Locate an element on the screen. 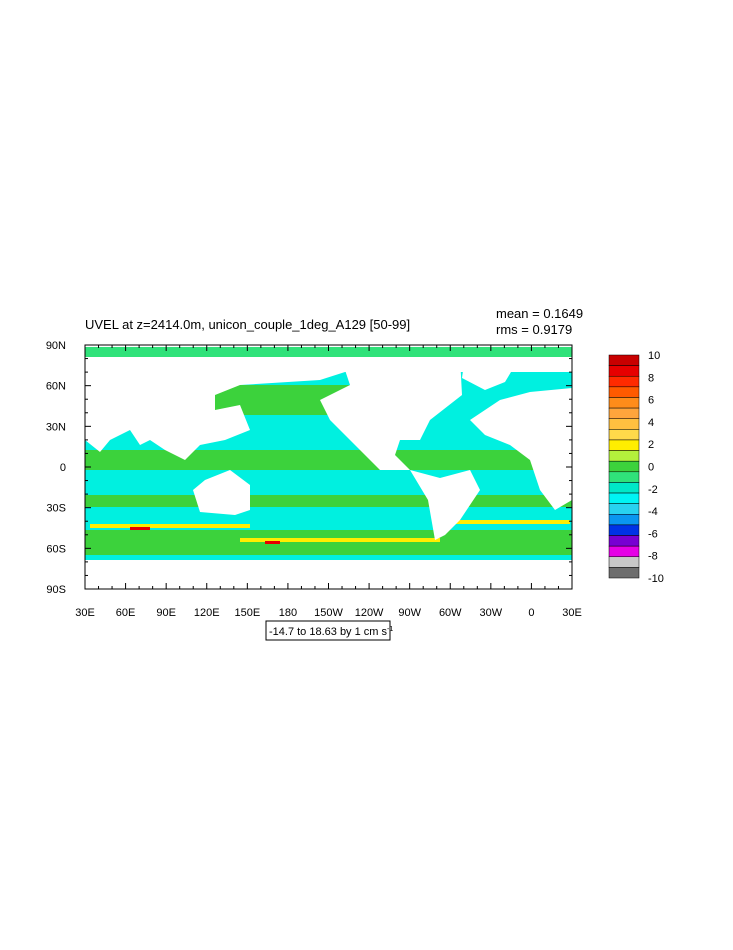 The height and width of the screenshot is (950, 733). info-label: -14.7 to 18.63 by 1 cm s-1 is located at coordinates (331, 632).